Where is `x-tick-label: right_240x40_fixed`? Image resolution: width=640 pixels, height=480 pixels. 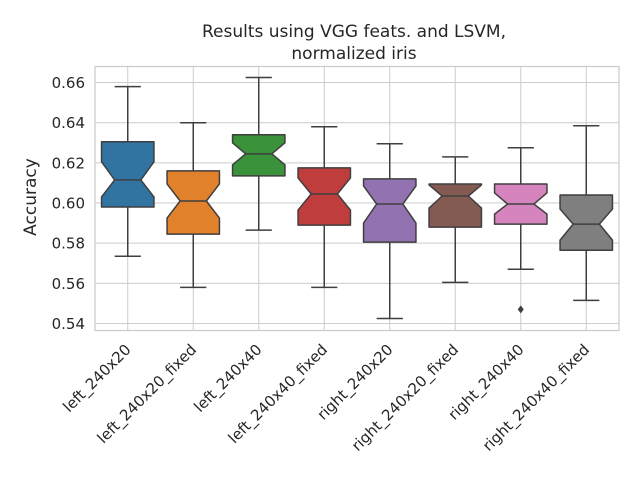
x-tick-label: right_240x40_fixed is located at coordinates (536, 398).